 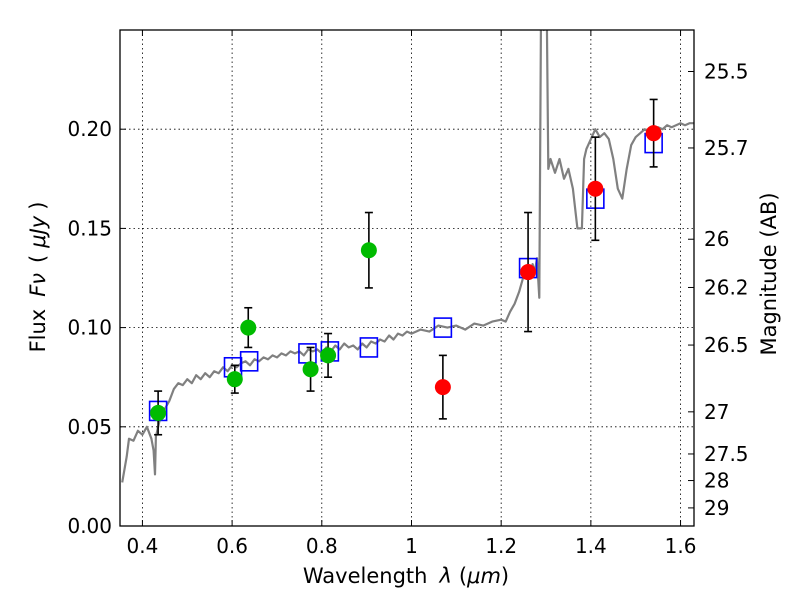 I want to click on y-tick-label: 0.20, so click(x=89, y=129).